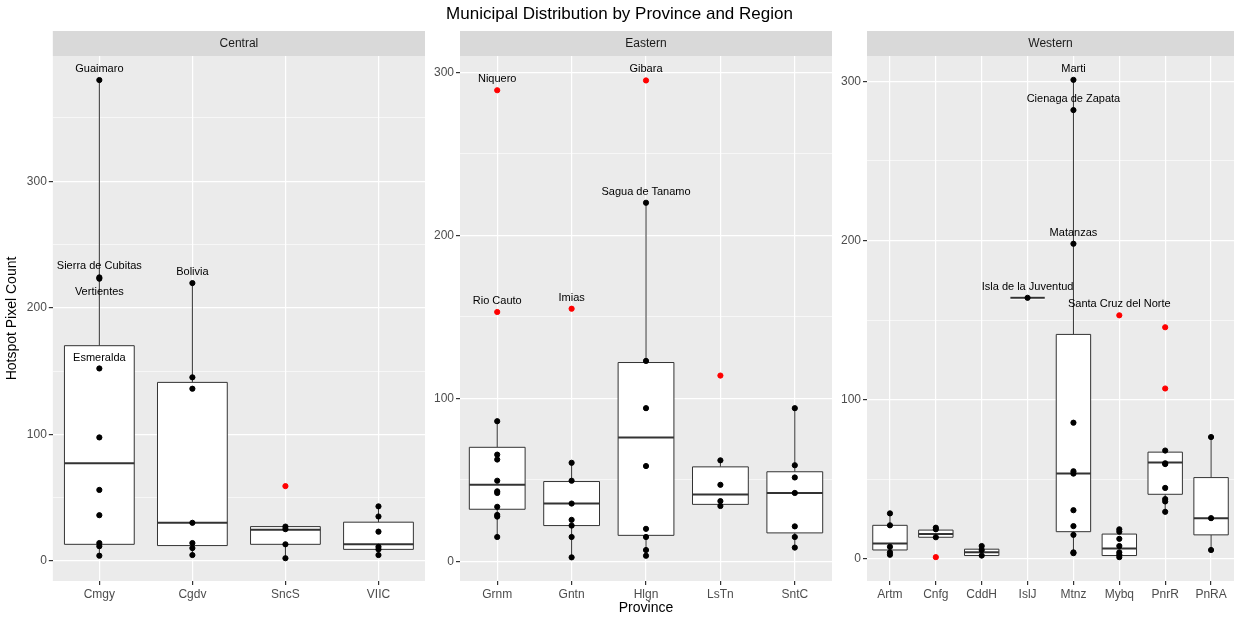  I want to click on x-tick-label: Cgdv, so click(192, 593).